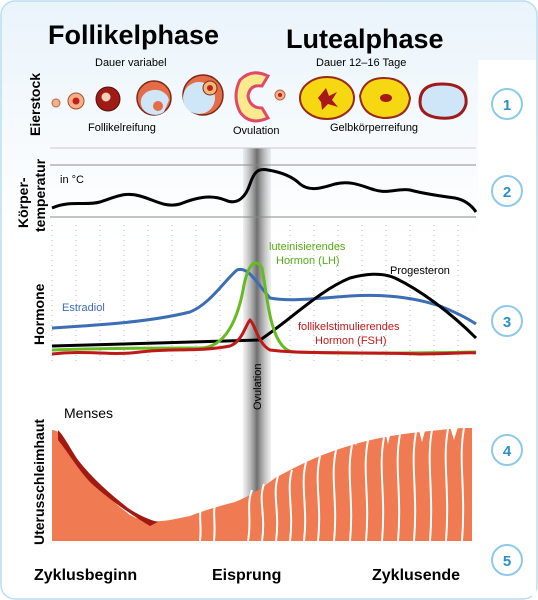 The height and width of the screenshot is (600, 538). I want to click on row-number-1: 1, so click(507, 104).